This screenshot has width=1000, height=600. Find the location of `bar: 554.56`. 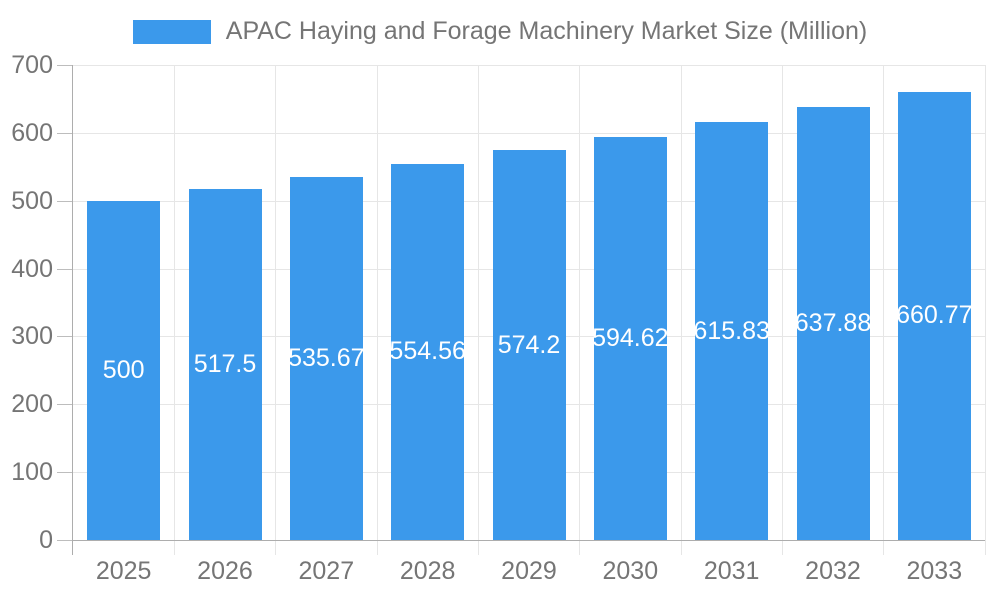

bar: 554.56 is located at coordinates (427, 351).